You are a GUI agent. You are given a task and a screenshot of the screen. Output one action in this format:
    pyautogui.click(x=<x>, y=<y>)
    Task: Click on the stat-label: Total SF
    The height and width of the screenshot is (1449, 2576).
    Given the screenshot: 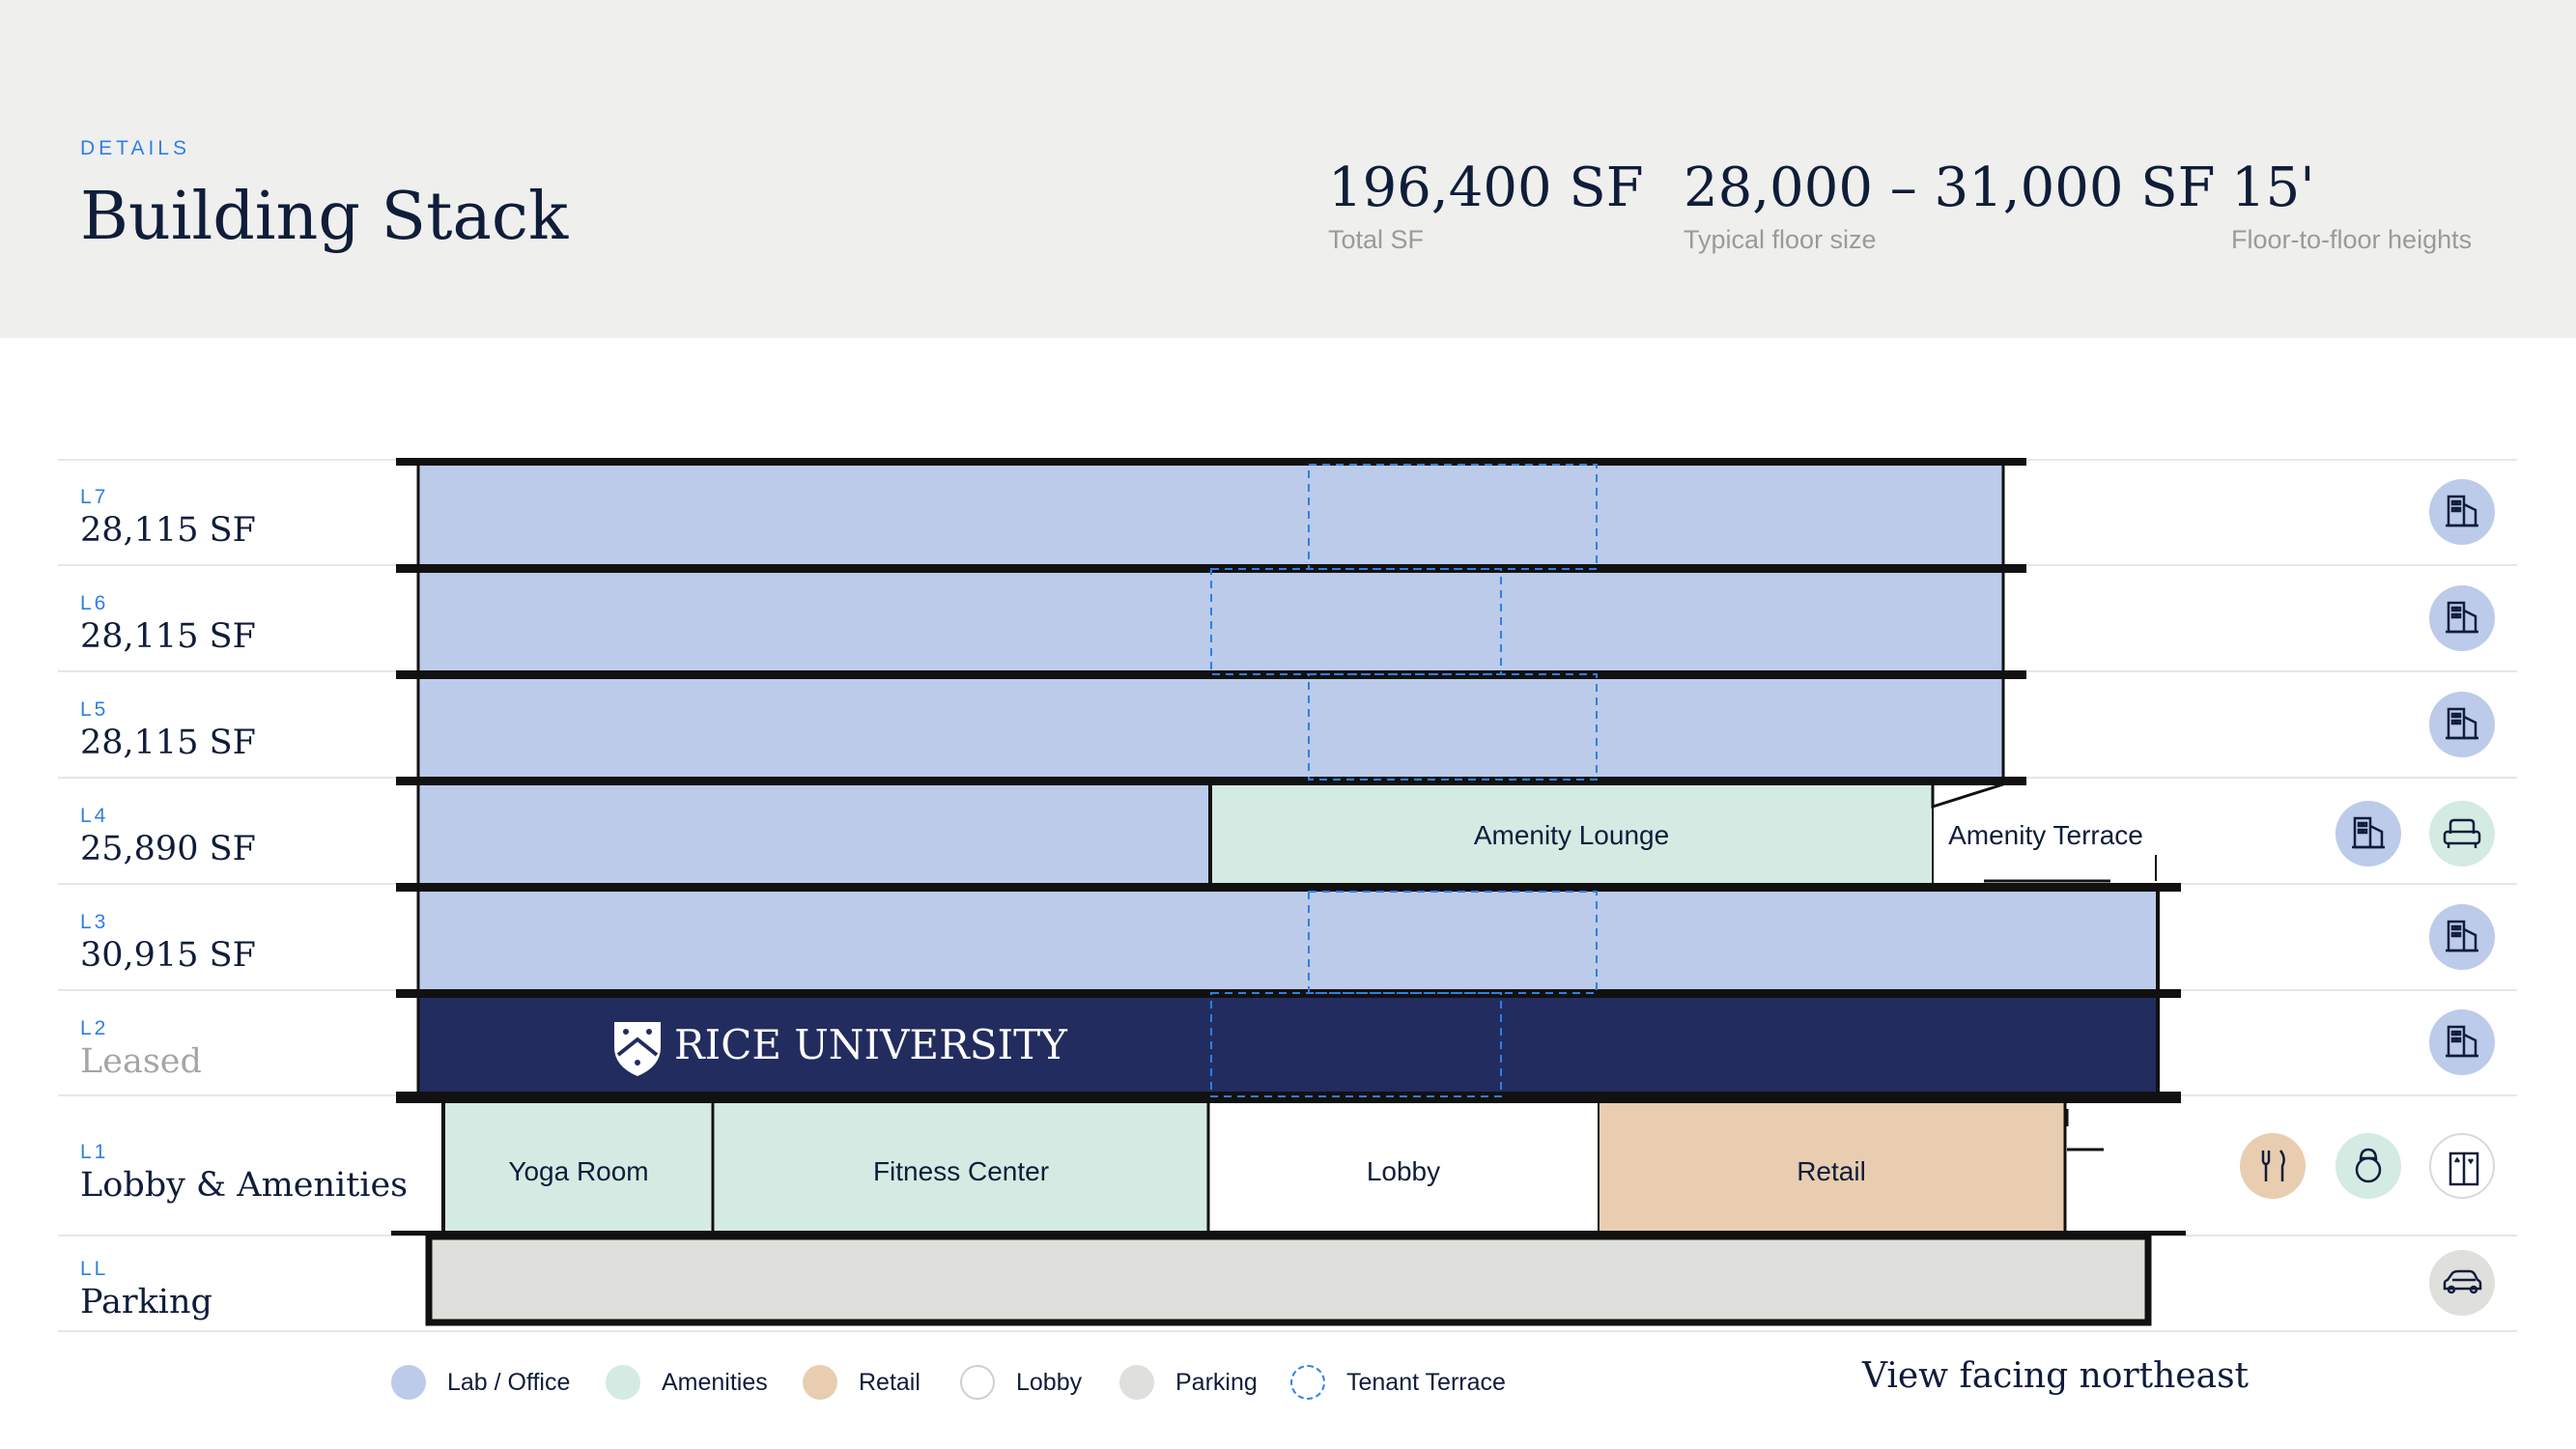 What is the action you would take?
    pyautogui.click(x=1376, y=239)
    